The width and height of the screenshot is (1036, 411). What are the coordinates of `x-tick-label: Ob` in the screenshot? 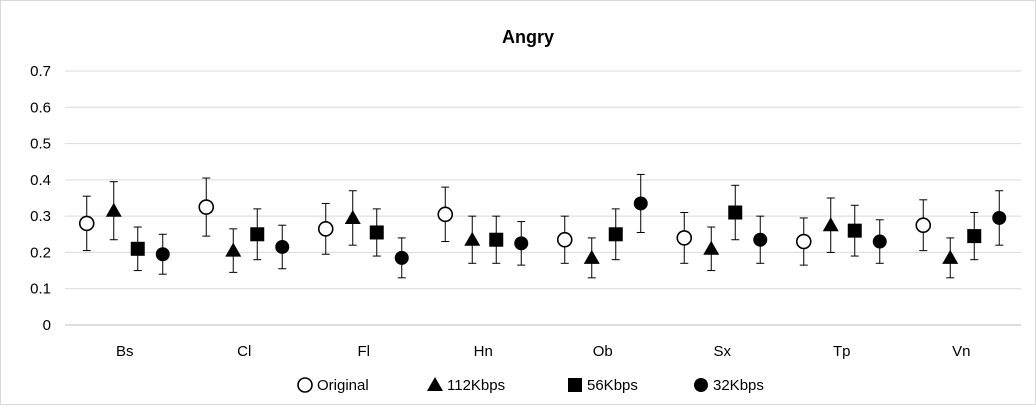 It's located at (603, 351).